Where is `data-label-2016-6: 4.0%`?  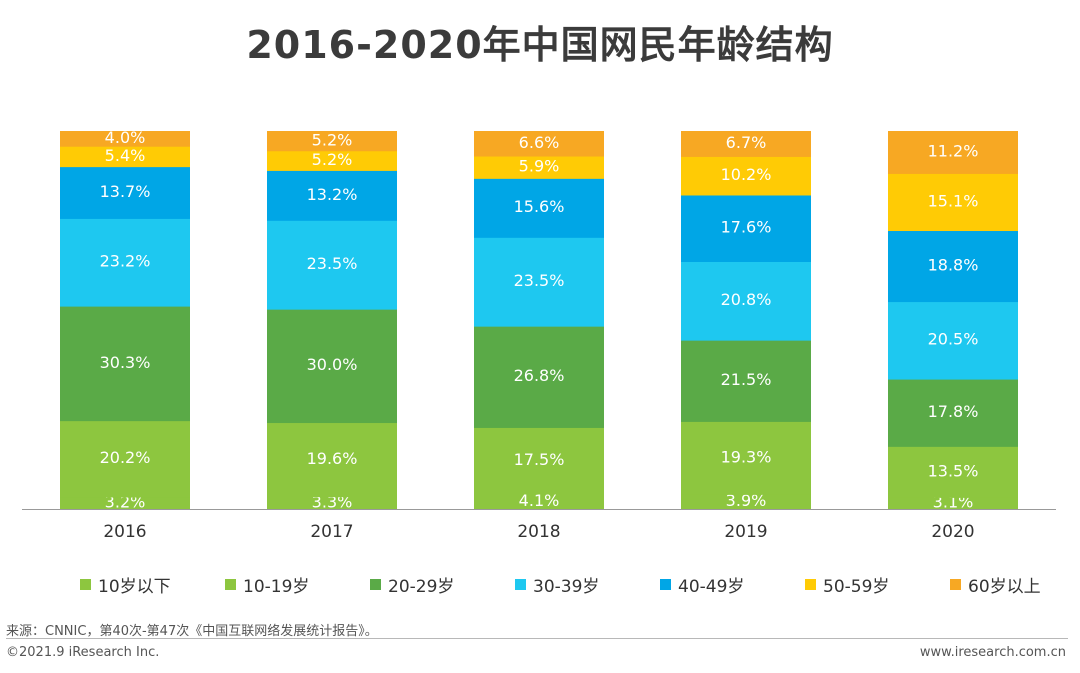 data-label-2016-6: 4.0% is located at coordinates (125, 137).